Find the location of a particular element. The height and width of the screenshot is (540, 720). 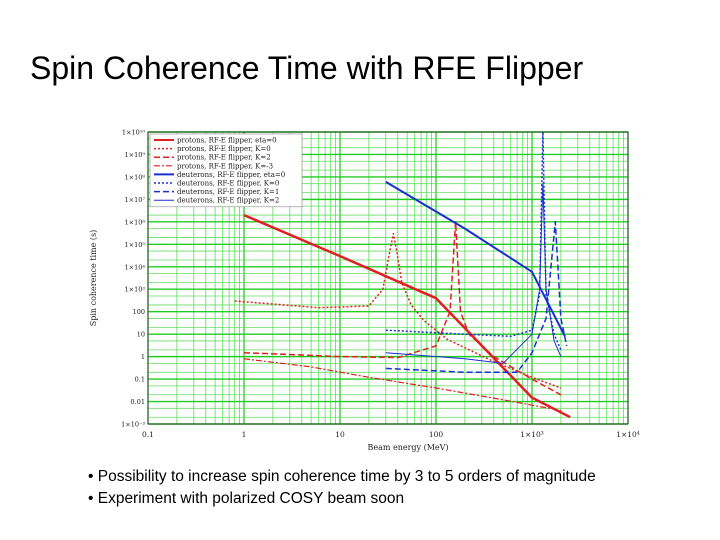

x-tick-label: 0.1 is located at coordinates (148, 434).